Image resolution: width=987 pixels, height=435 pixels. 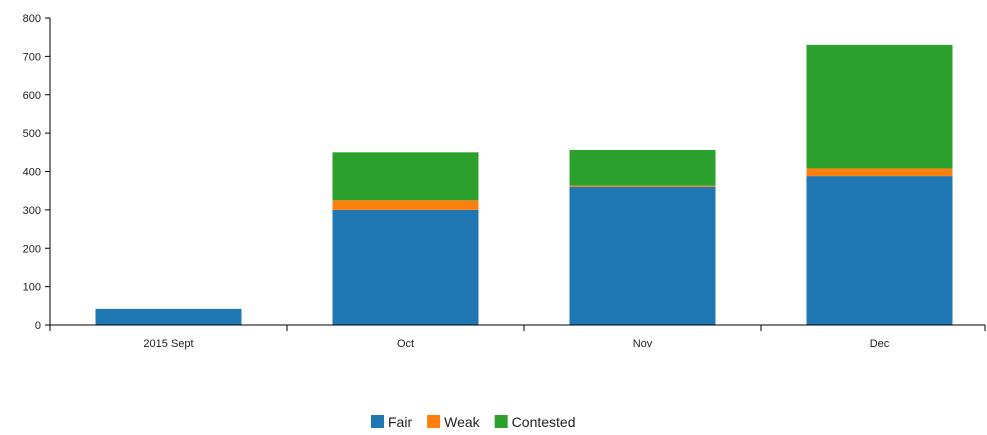 I want to click on legend: Fair Weak Contested, so click(x=473, y=422).